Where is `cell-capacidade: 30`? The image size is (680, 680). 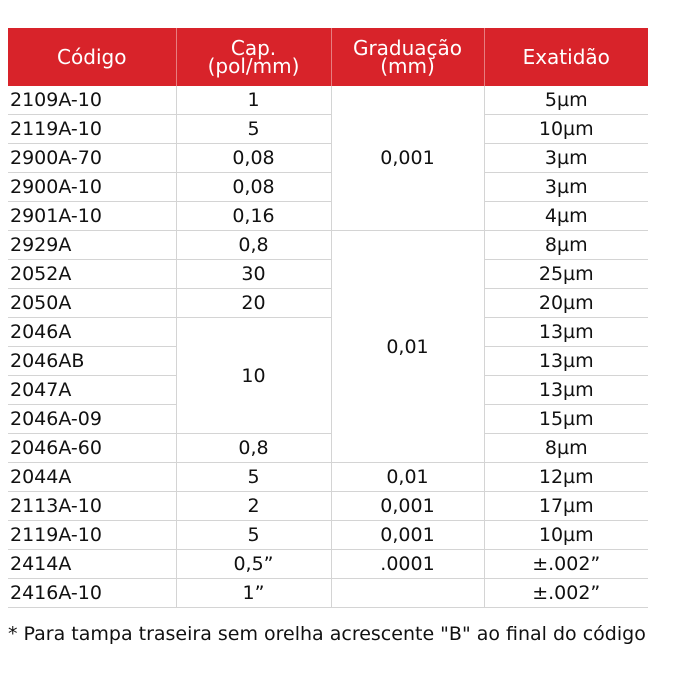
cell-capacidade: 30 is located at coordinates (254, 274).